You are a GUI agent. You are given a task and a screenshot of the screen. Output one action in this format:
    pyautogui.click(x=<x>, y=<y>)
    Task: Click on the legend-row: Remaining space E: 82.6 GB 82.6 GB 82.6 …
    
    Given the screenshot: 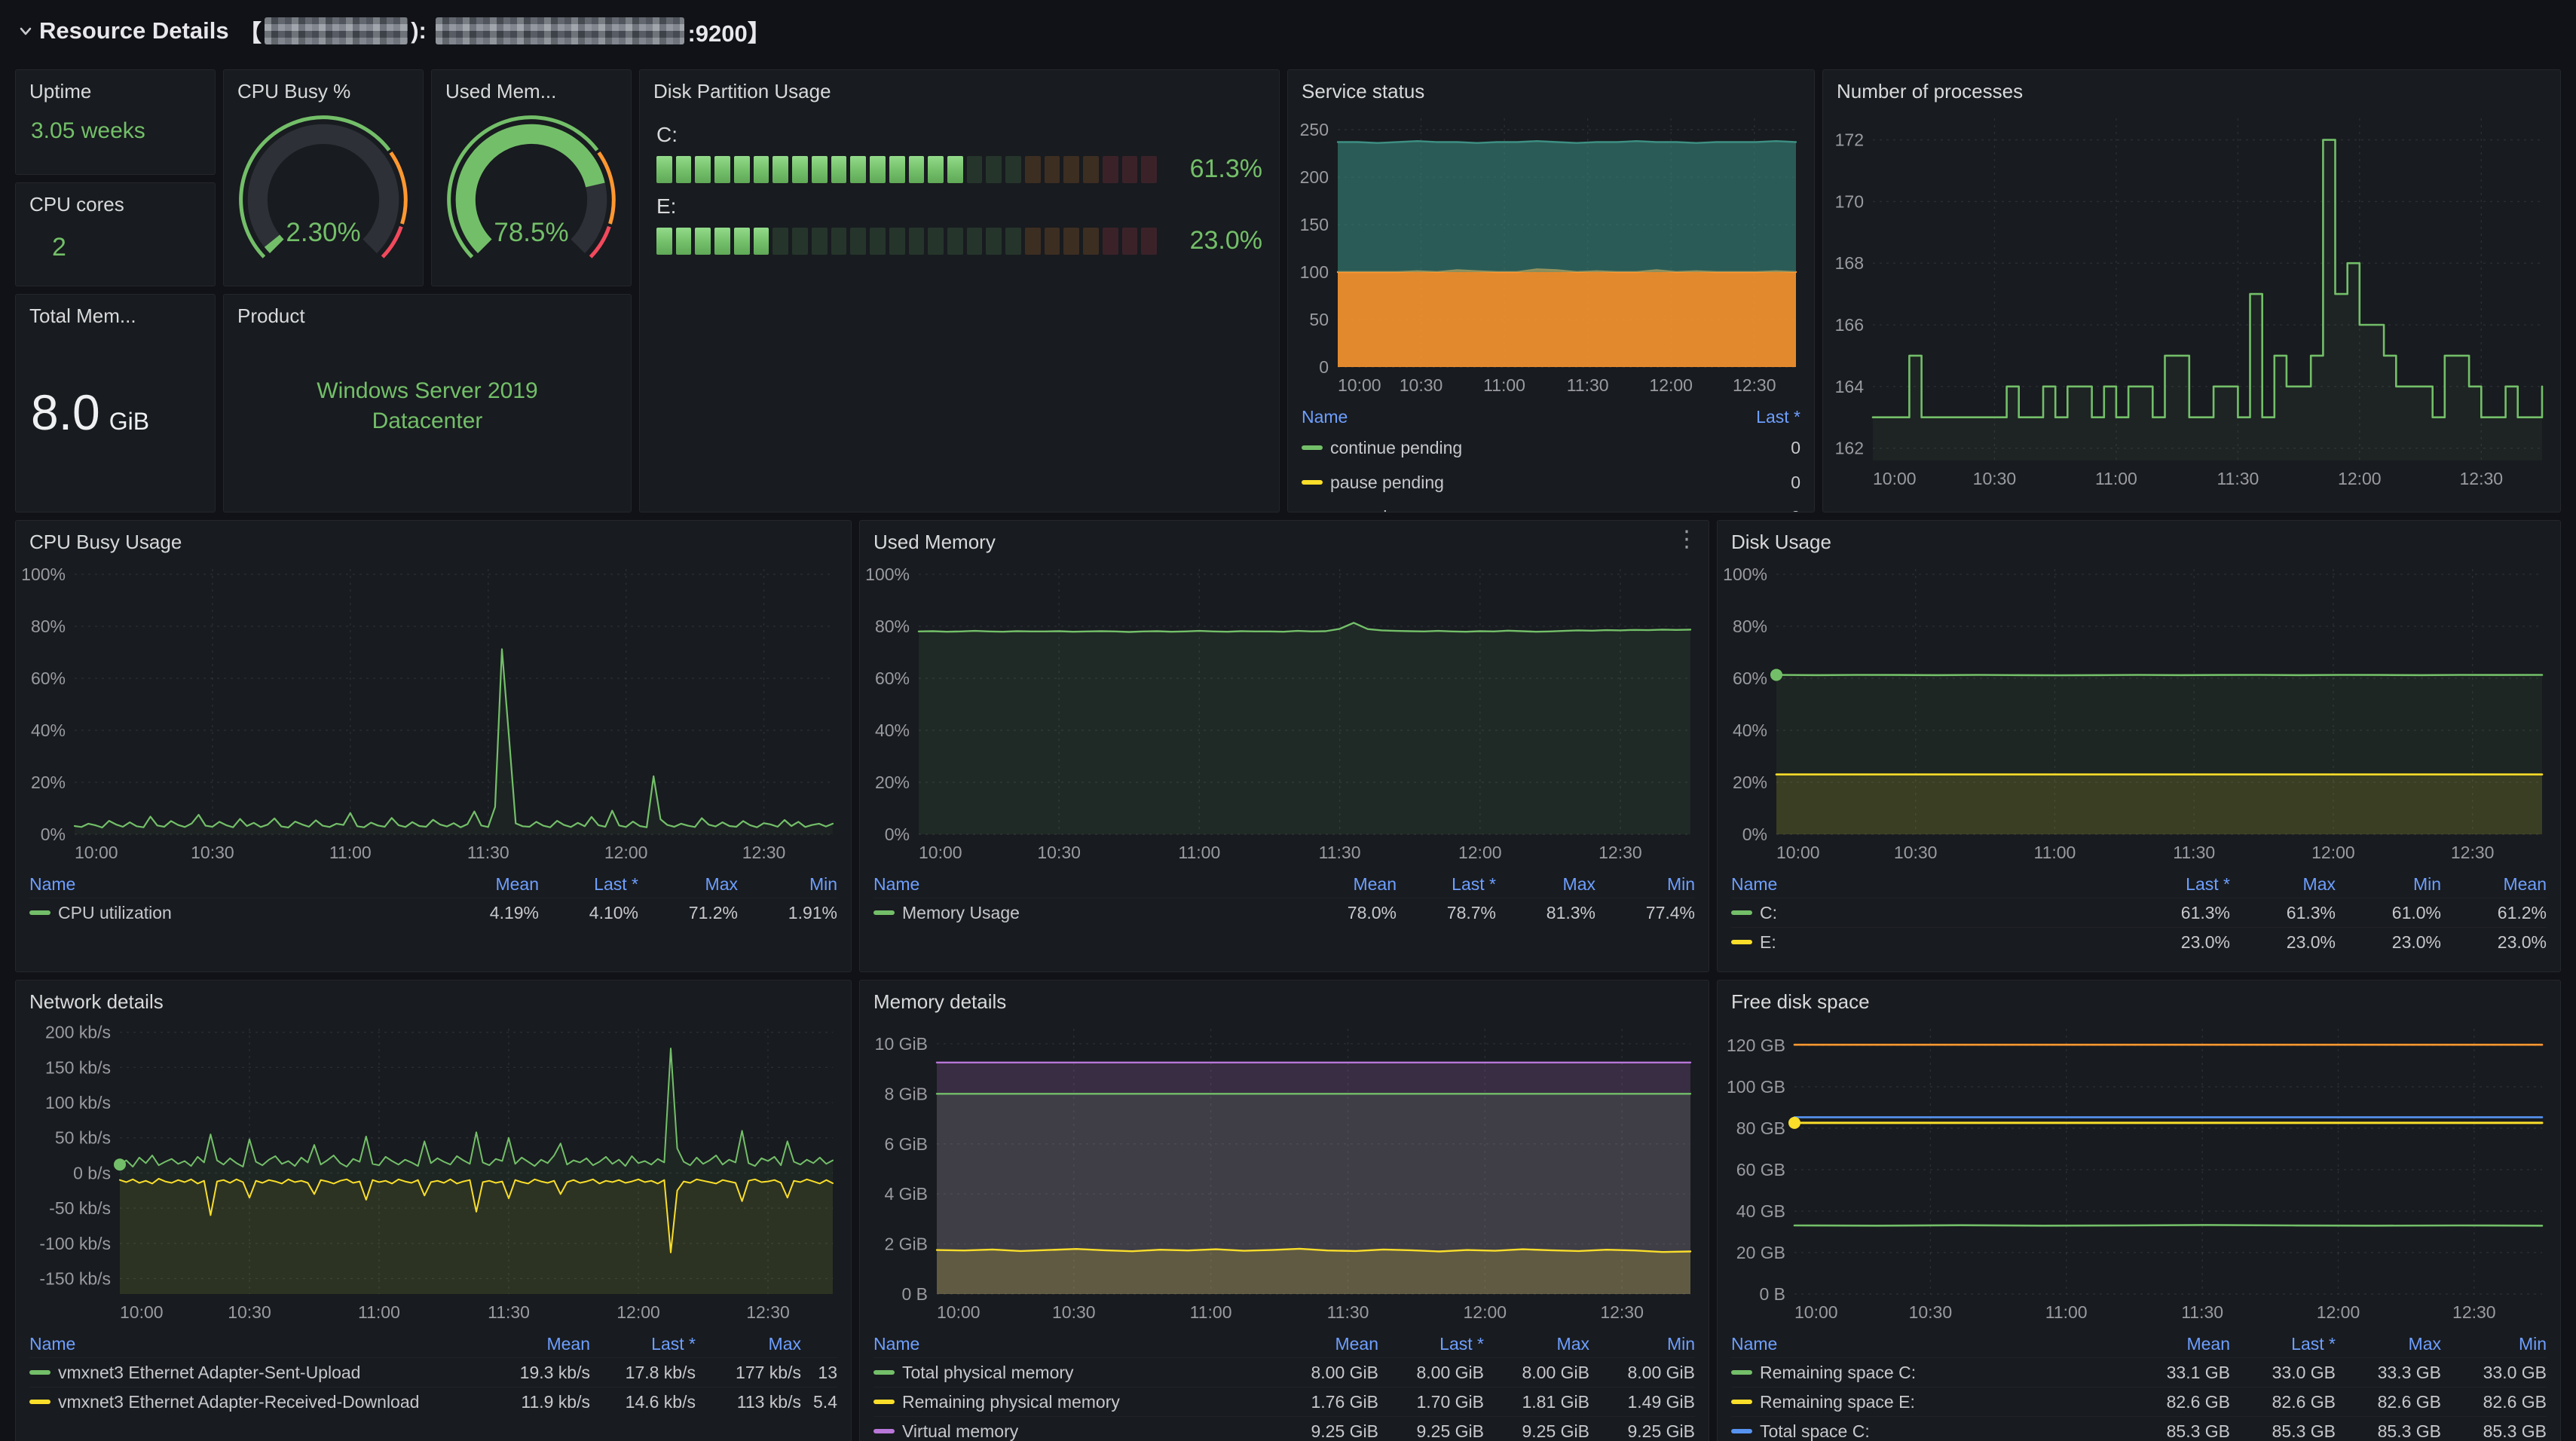 What is the action you would take?
    pyautogui.click(x=2139, y=1401)
    